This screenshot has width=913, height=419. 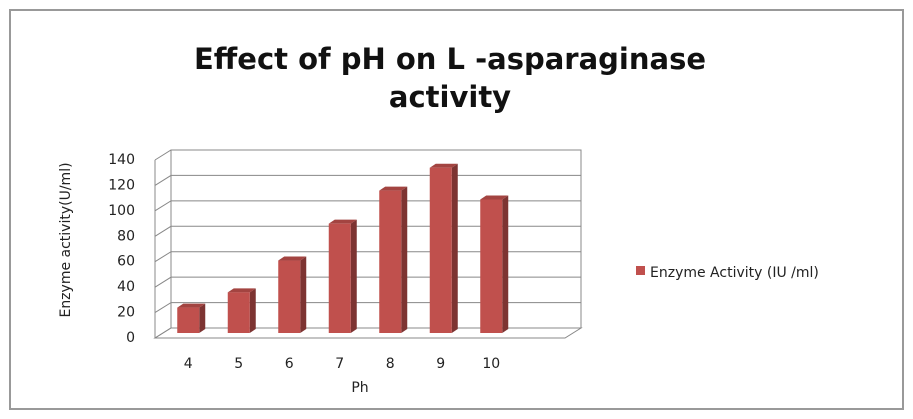 What do you see at coordinates (491, 364) in the screenshot?
I see `x-tick-label: 10` at bounding box center [491, 364].